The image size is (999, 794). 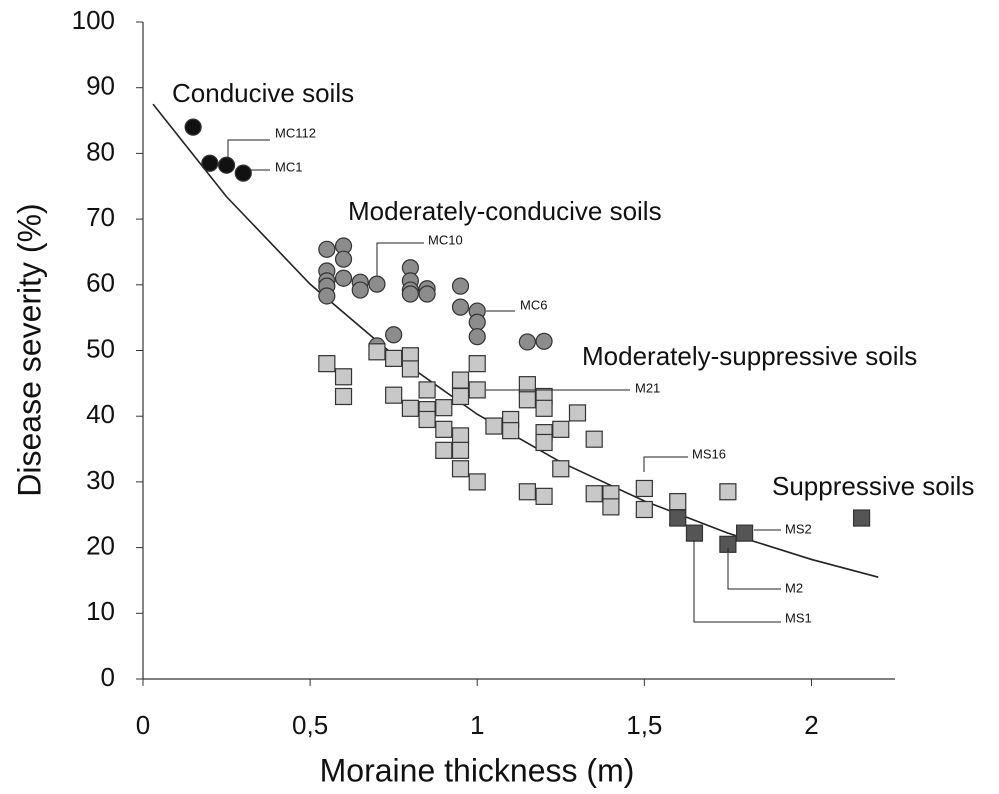 What do you see at coordinates (794, 587) in the screenshot?
I see `point-label: M2` at bounding box center [794, 587].